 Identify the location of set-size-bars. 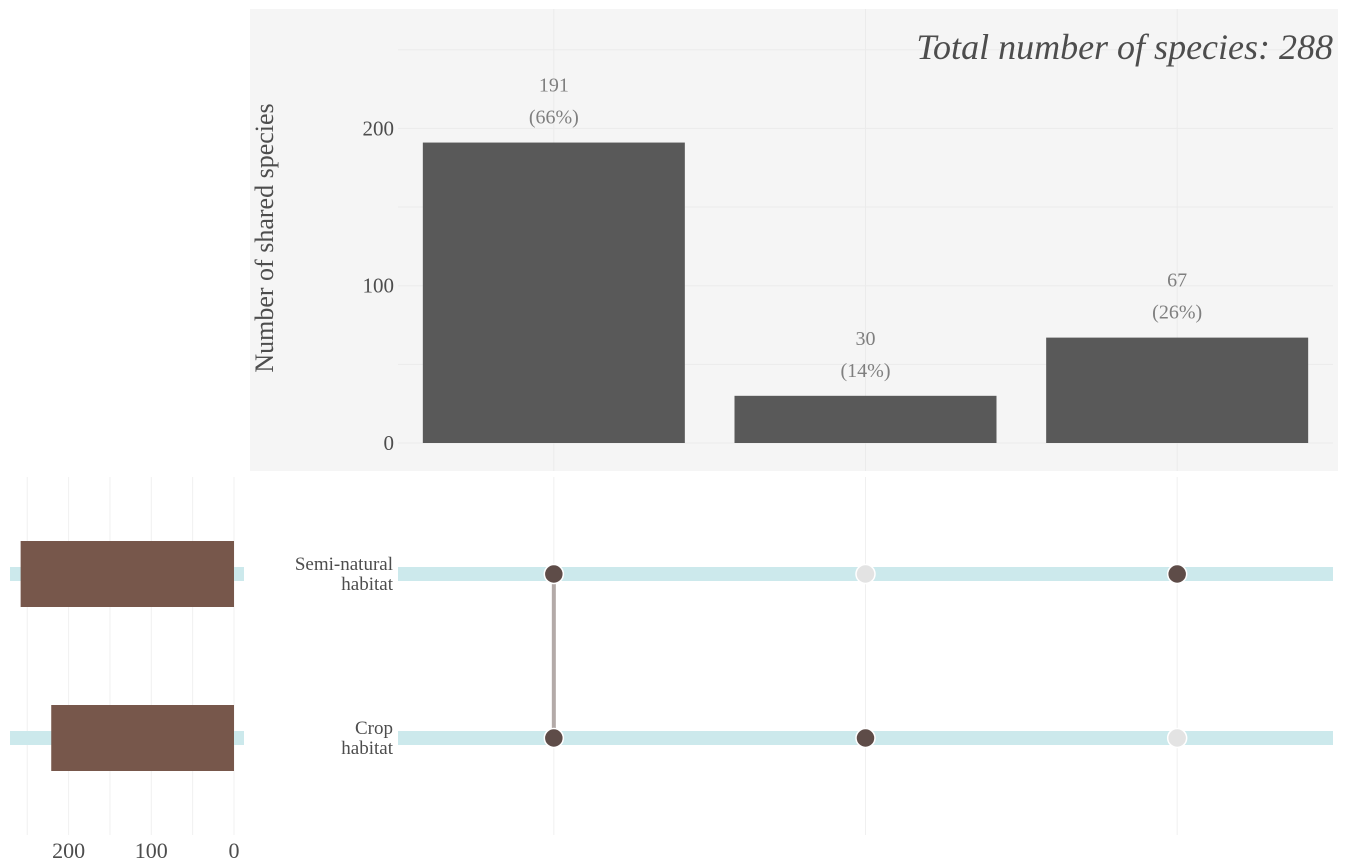
(127, 656).